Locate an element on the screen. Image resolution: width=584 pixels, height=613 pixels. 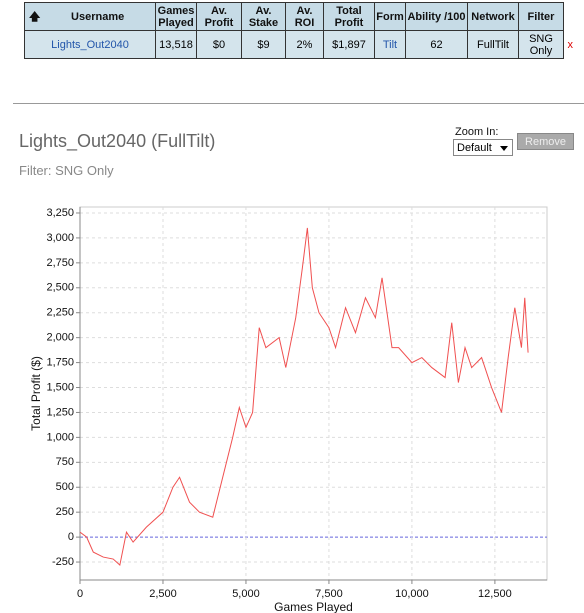
y-tick-label: 2,250 is located at coordinates (60, 313).